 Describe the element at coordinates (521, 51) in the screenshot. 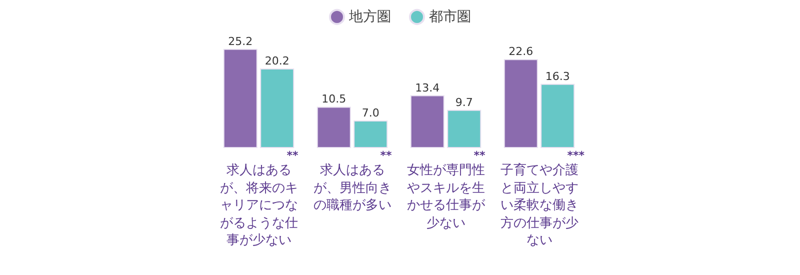

I see `data-label: 22.6` at that location.